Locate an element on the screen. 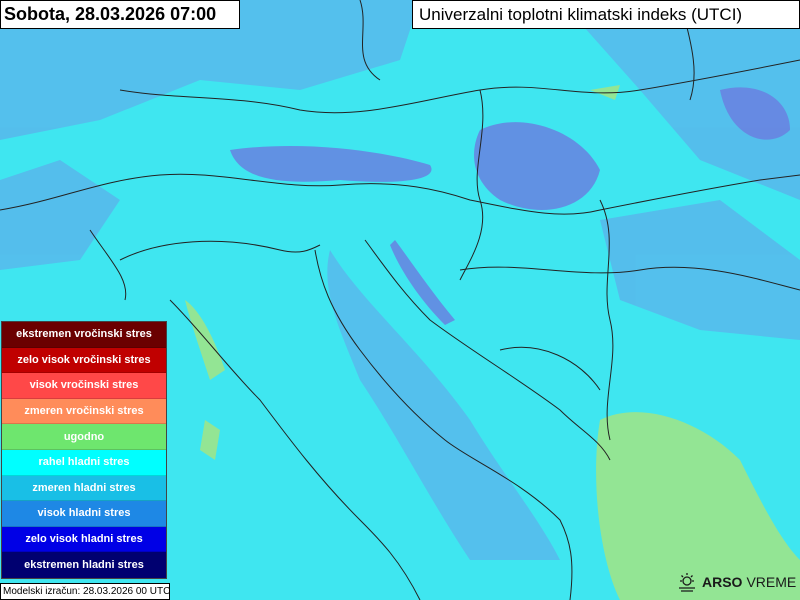 Image resolution: width=800 pixels, height=600 pixels. legend-item-slight-cold: rahel hladni stres is located at coordinates (84, 462).